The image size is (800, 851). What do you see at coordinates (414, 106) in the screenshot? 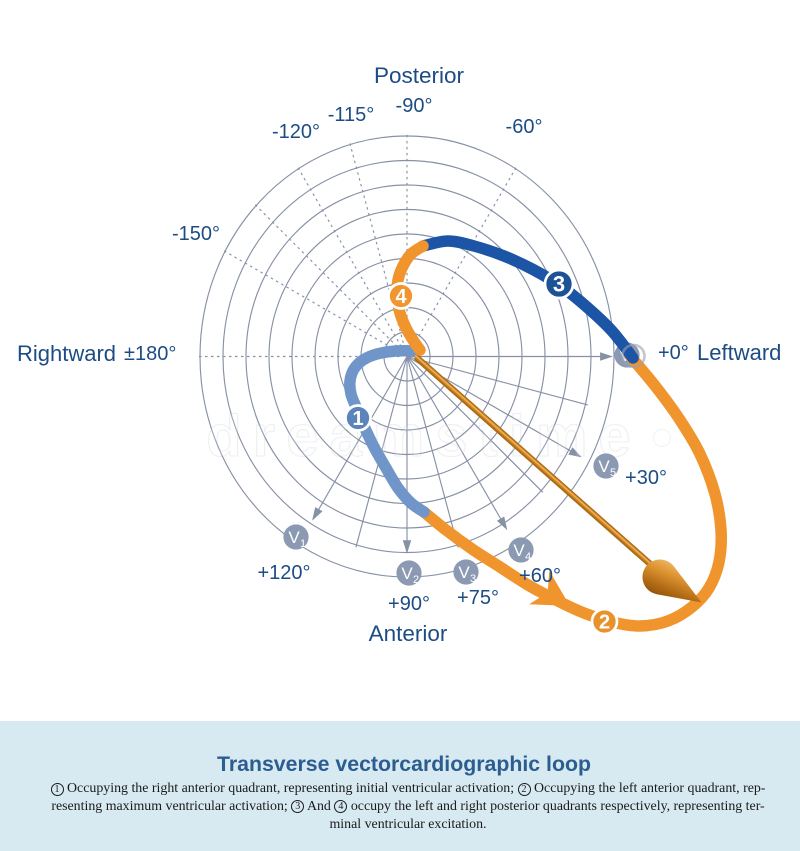
I see `svg-text: -90°` at bounding box center [414, 106].